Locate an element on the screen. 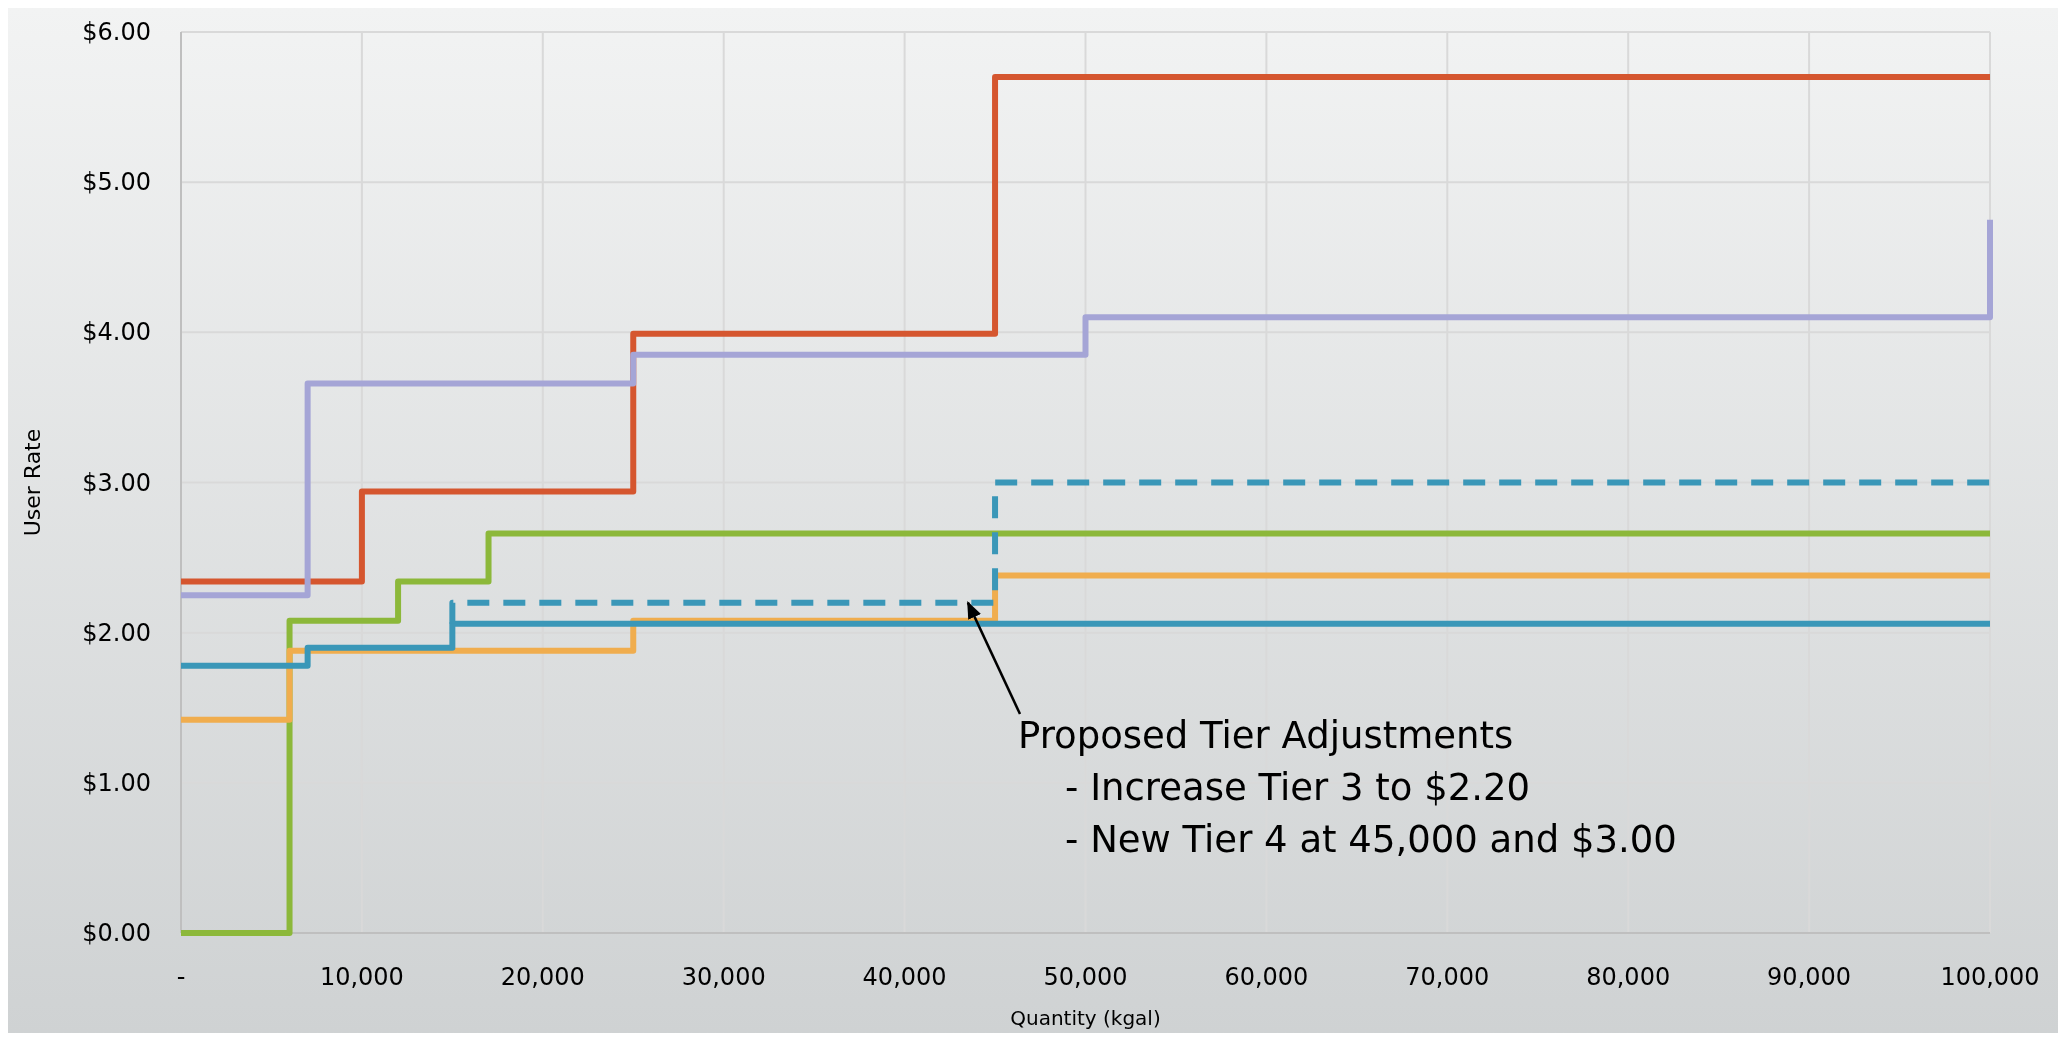 The image size is (2072, 1043). x-tick-label: 10,000 is located at coordinates (361, 977).